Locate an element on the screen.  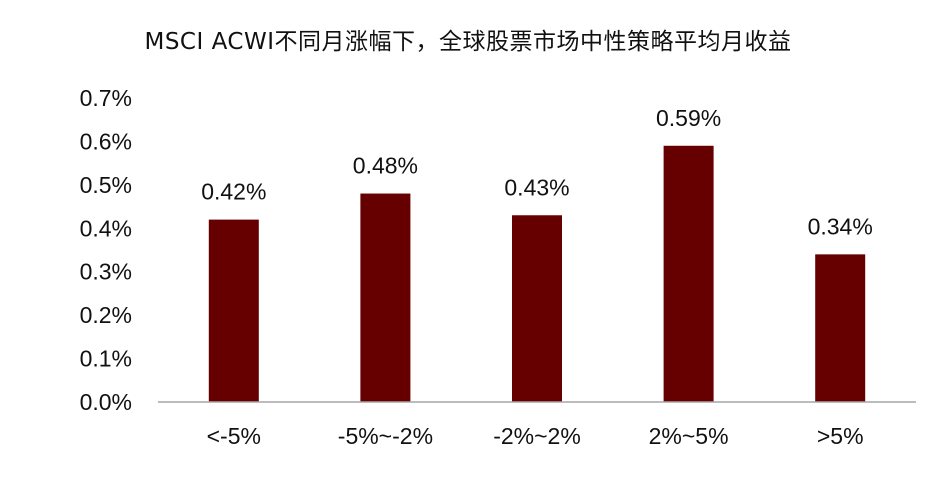
x-tick-label: 2%~5% is located at coordinates (689, 436).